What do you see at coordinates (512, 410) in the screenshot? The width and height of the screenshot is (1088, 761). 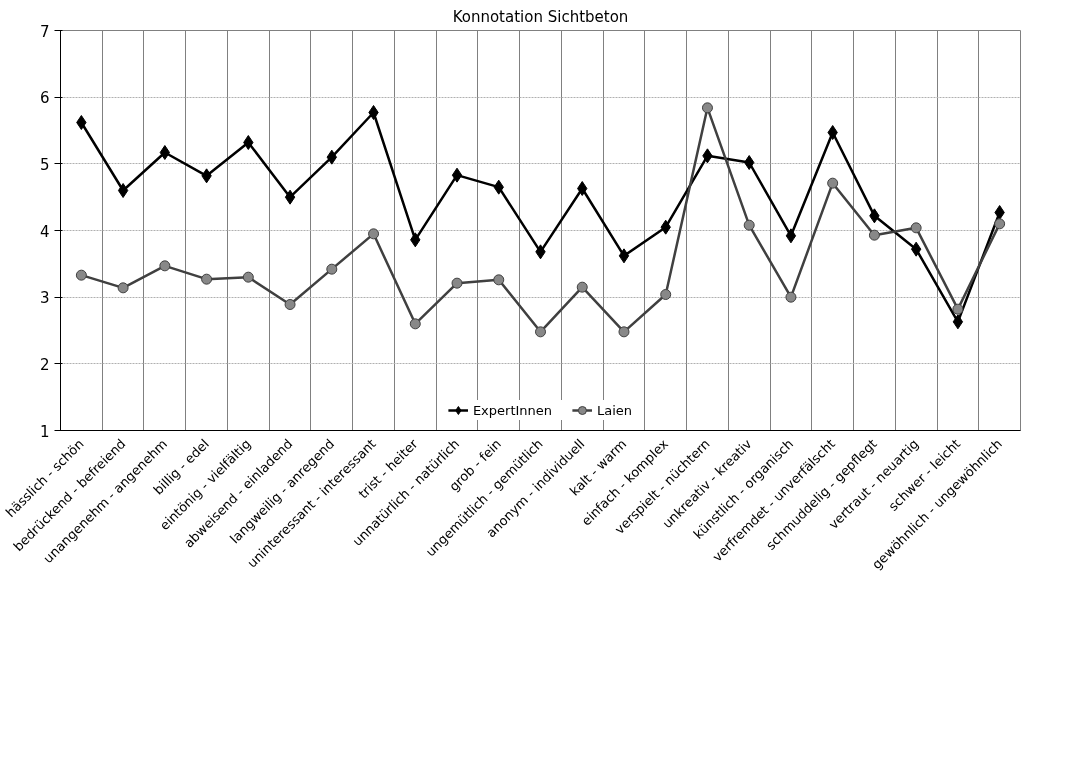 I see `legend-label: ExpertInnen` at bounding box center [512, 410].